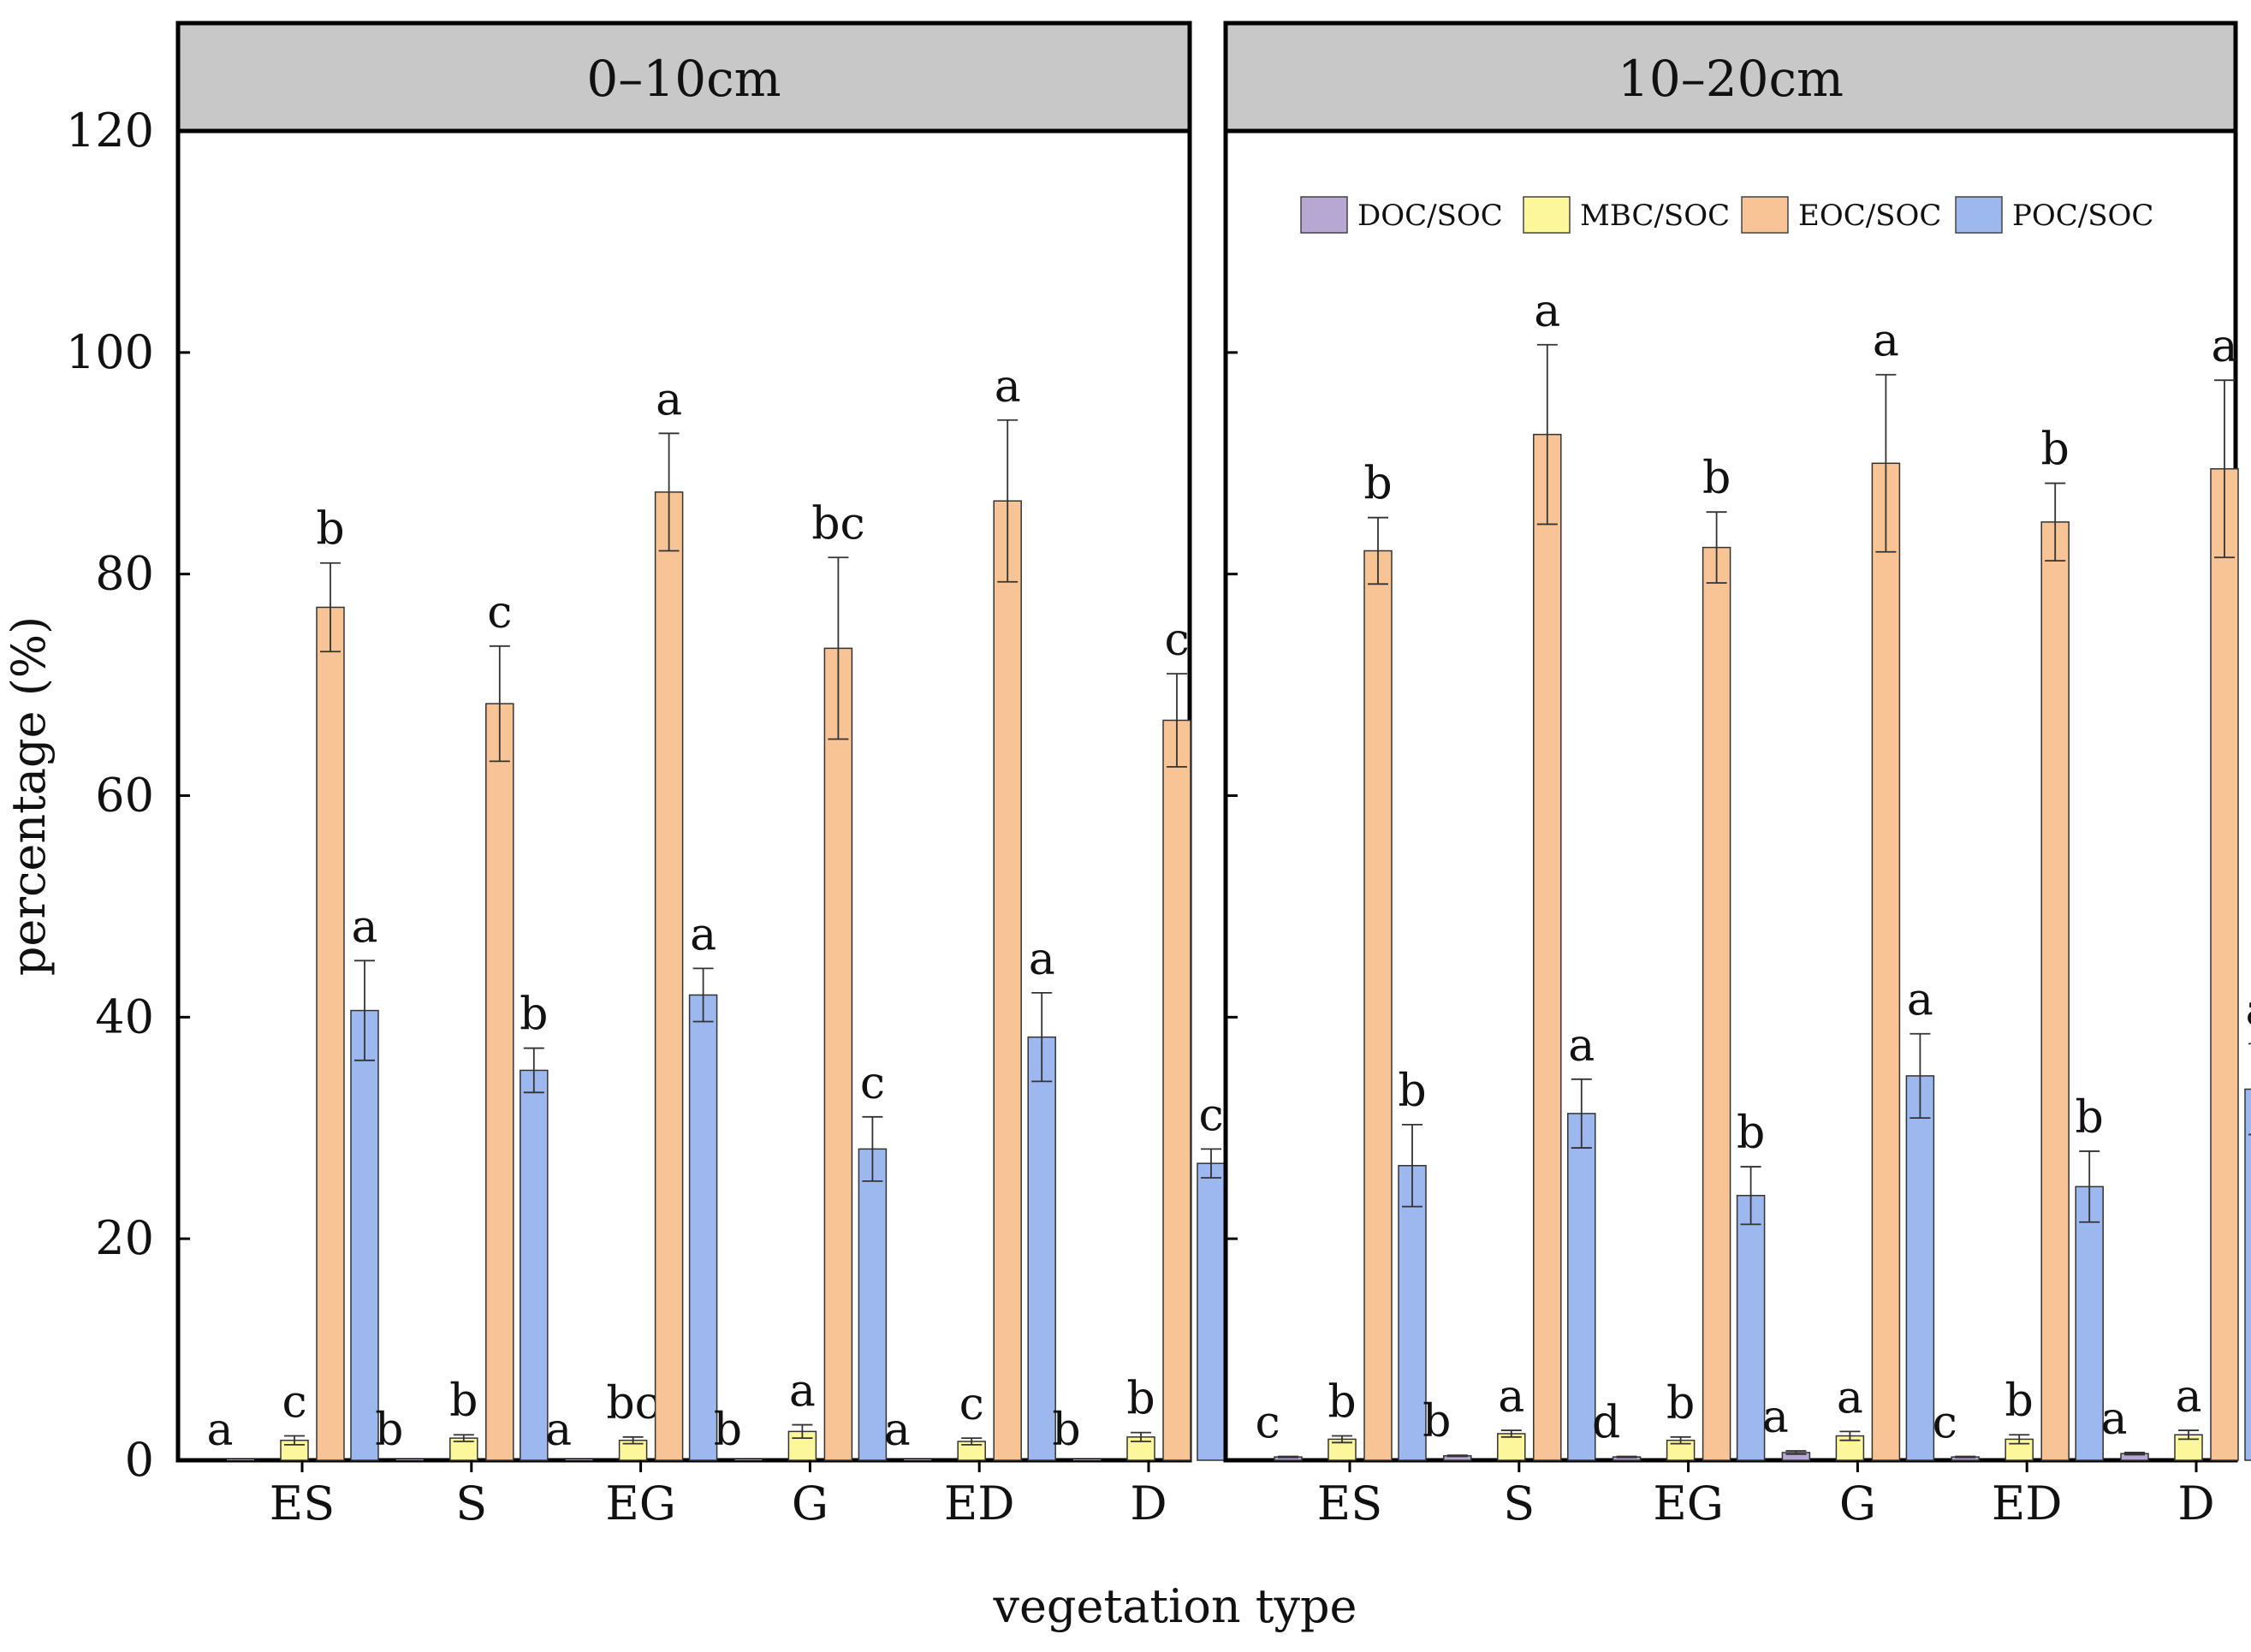  Describe the element at coordinates (124, 1016) in the screenshot. I see `y-tick-label: 40` at that location.